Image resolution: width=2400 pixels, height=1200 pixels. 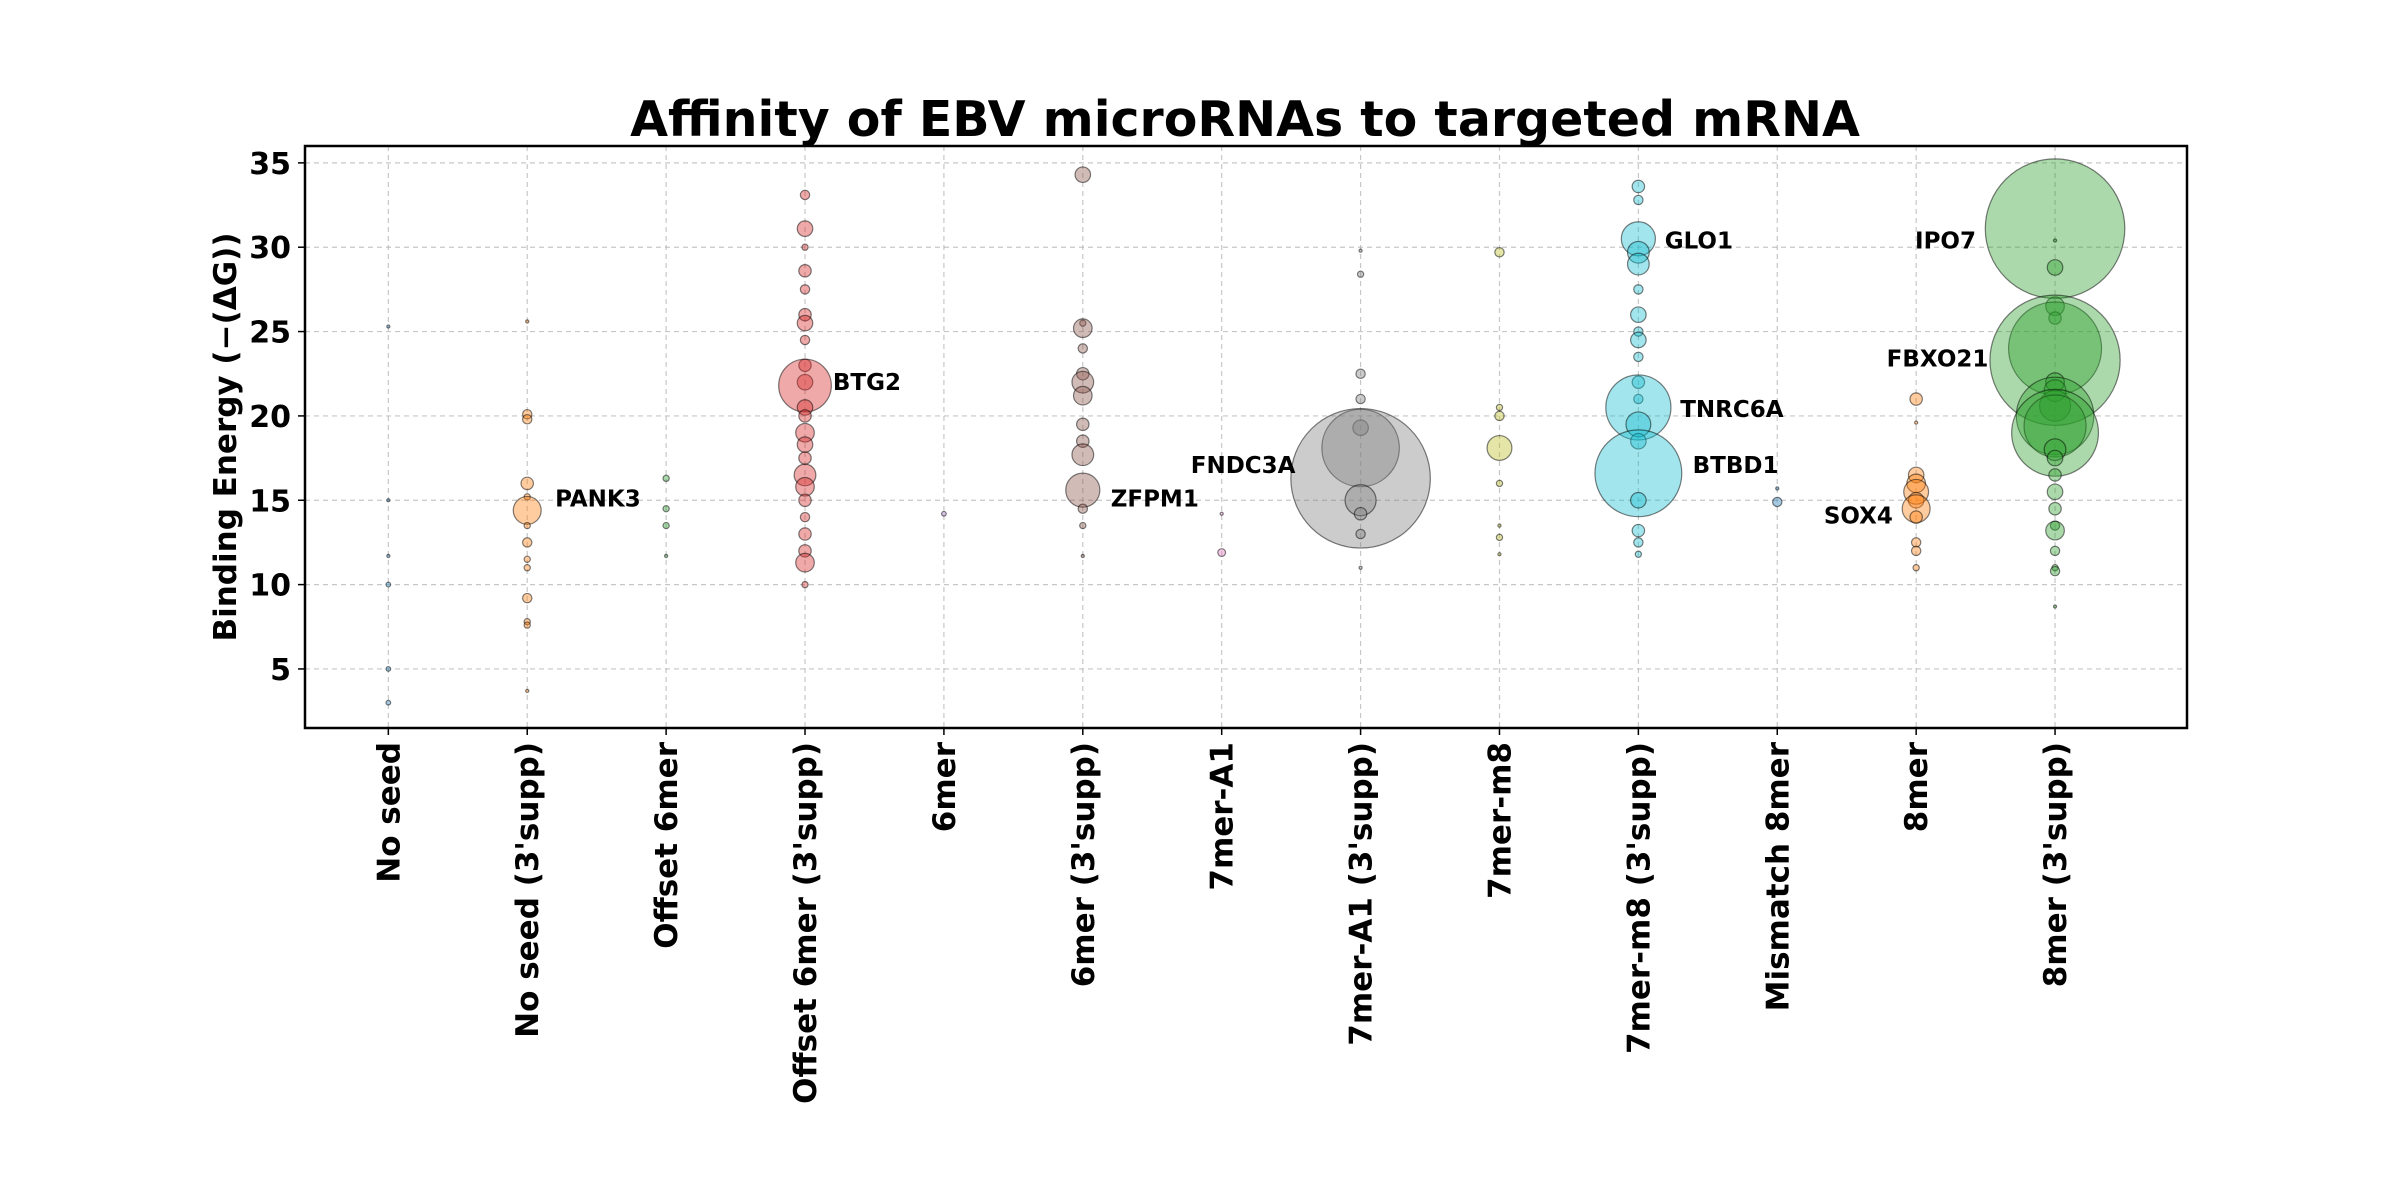 What do you see at coordinates (667, 844) in the screenshot?
I see `x-tick-label: Offset 6mer` at bounding box center [667, 844].